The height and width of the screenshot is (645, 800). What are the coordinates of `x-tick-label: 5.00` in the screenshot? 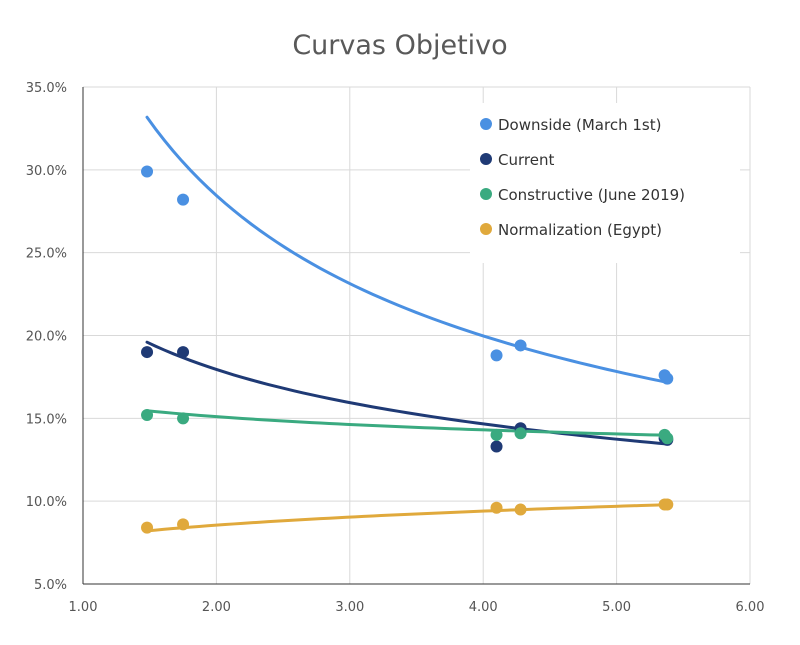 It's located at (616, 607).